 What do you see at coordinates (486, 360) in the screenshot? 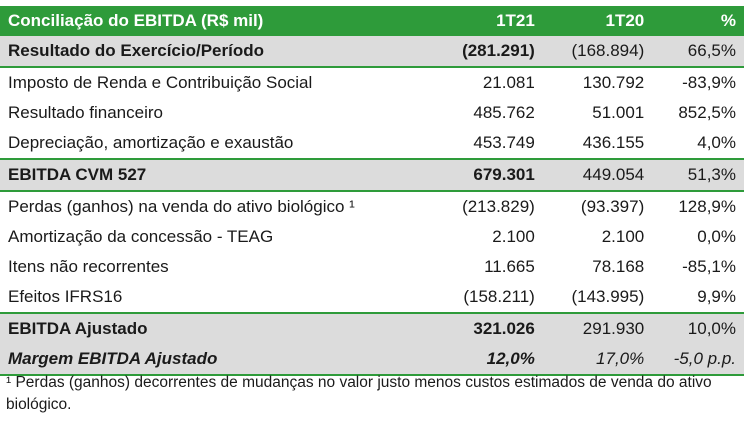
I see `value-1t21: 12,0%` at bounding box center [486, 360].